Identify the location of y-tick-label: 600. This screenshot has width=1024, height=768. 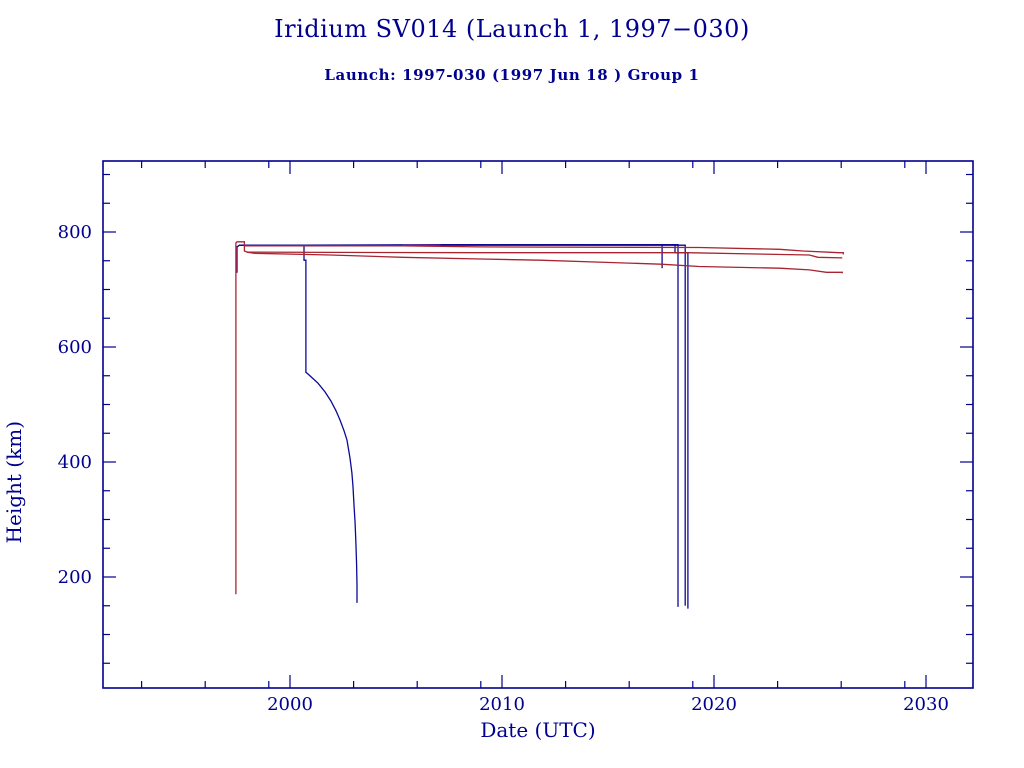
(75, 347).